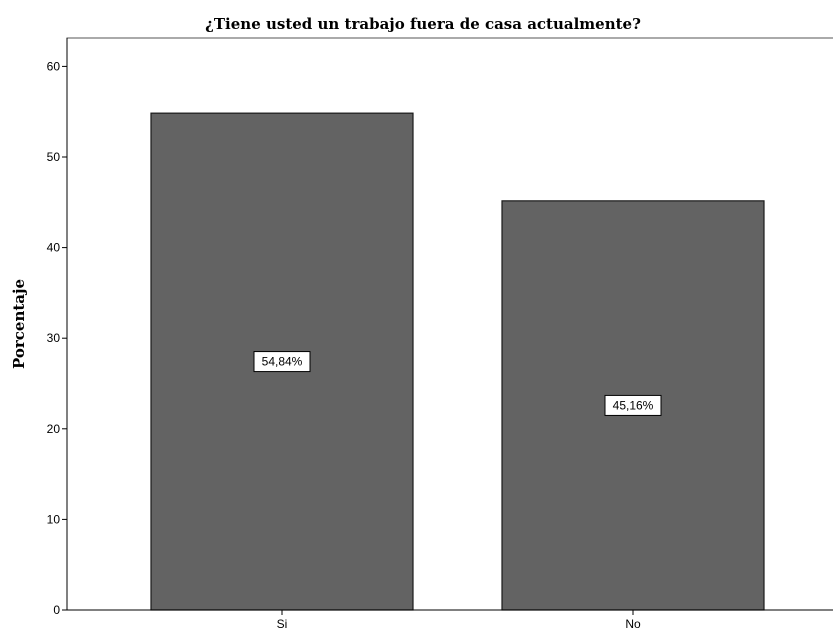 This screenshot has width=833, height=634. I want to click on data-label: 54,84%, so click(282, 362).